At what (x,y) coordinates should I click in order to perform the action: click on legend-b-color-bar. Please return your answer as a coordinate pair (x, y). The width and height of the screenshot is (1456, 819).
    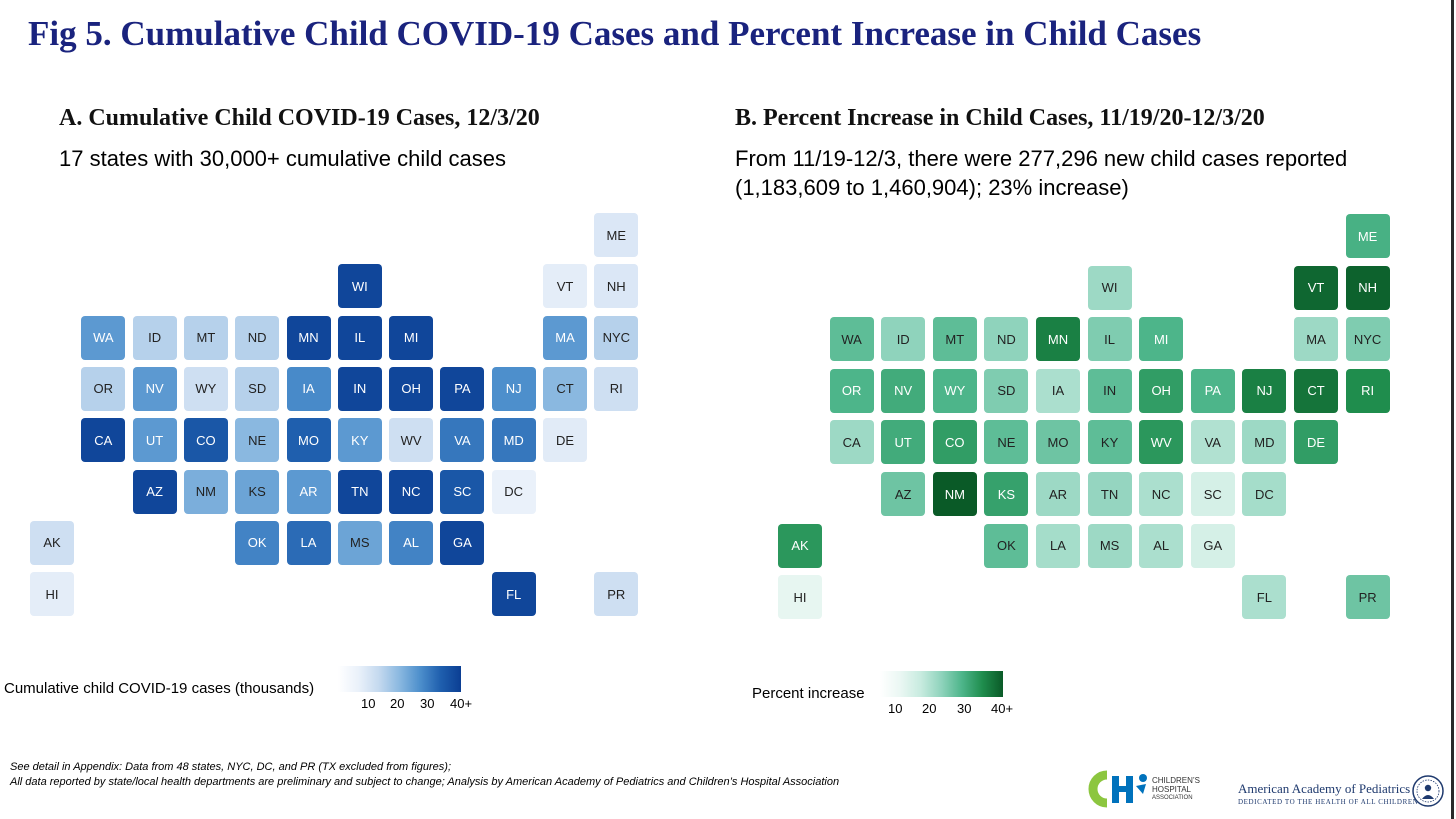
    Looking at the image, I should click on (941, 684).